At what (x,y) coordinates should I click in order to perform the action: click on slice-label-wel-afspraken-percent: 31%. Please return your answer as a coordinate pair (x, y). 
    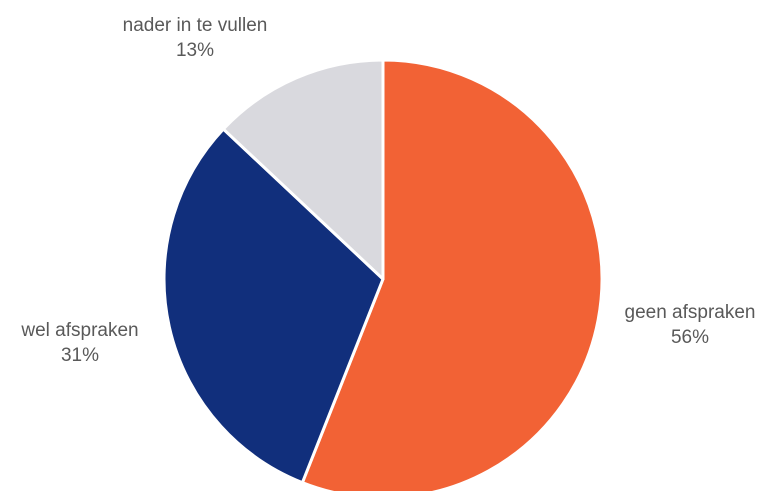
    Looking at the image, I should click on (80, 355).